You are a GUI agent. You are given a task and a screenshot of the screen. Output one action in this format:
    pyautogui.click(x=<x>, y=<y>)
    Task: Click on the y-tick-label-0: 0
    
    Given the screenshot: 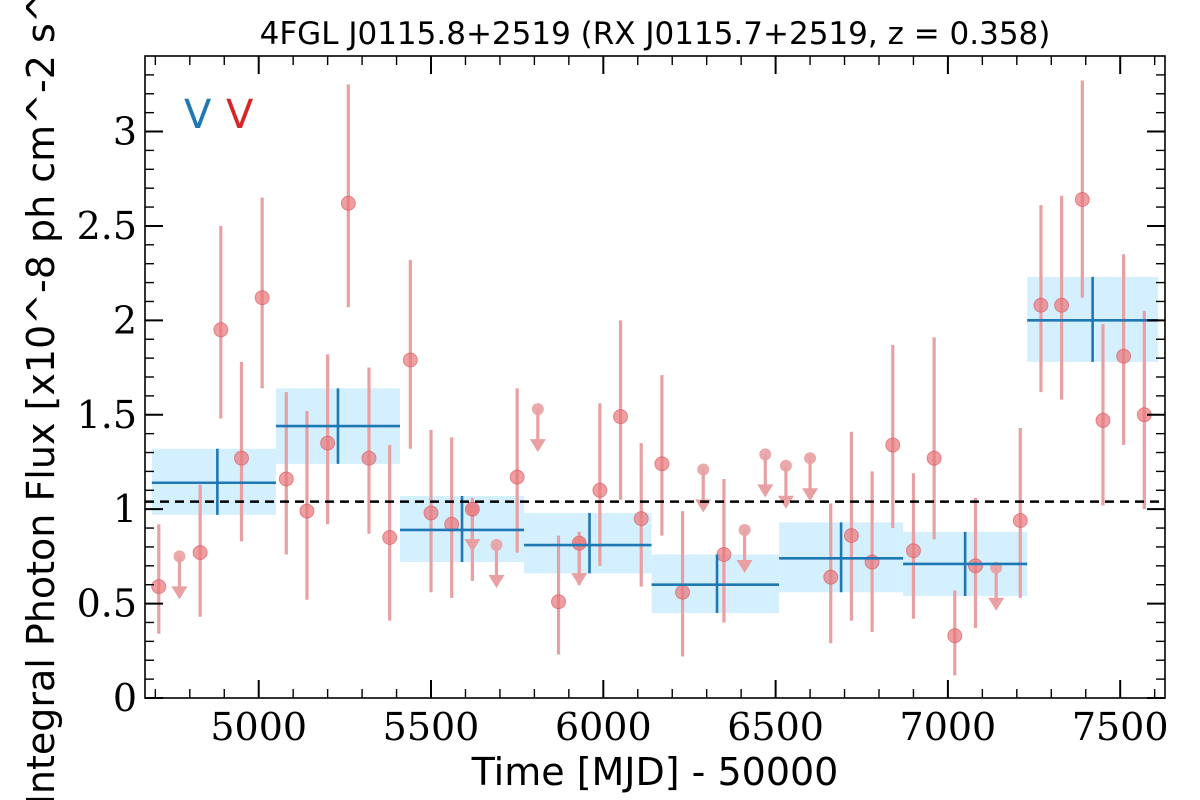 What is the action you would take?
    pyautogui.click(x=125, y=698)
    